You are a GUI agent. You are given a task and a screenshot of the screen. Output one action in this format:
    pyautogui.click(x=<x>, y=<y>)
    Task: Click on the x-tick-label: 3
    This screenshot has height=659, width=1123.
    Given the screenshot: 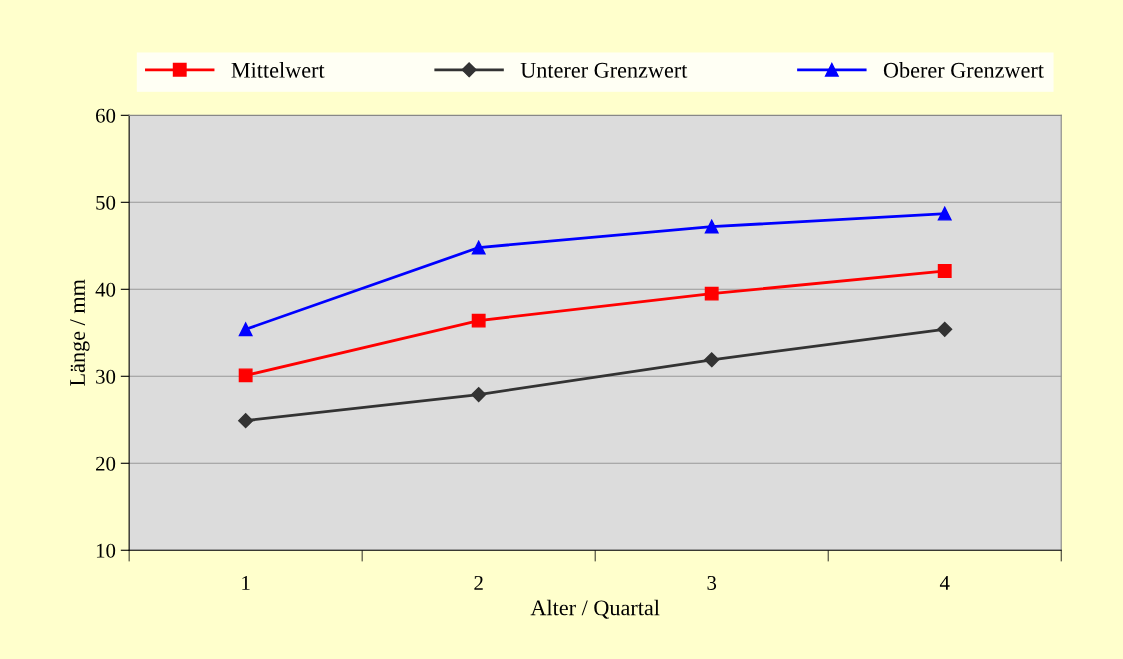 What is the action you would take?
    pyautogui.click(x=712, y=582)
    